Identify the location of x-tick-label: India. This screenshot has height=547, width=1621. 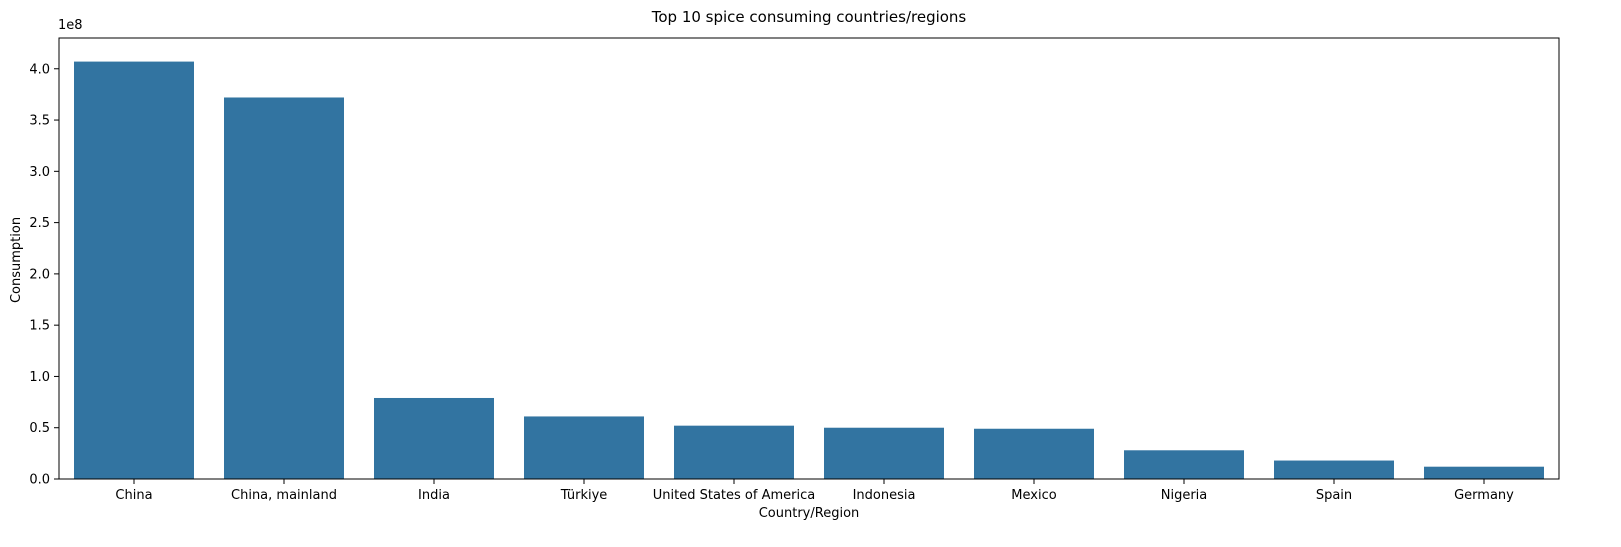
(434, 495).